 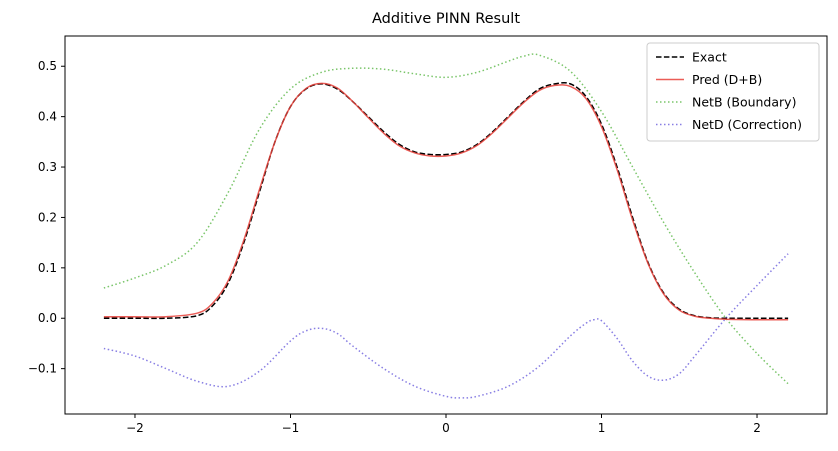 What do you see at coordinates (42, 369) in the screenshot?
I see `y-tick-label: −0.1` at bounding box center [42, 369].